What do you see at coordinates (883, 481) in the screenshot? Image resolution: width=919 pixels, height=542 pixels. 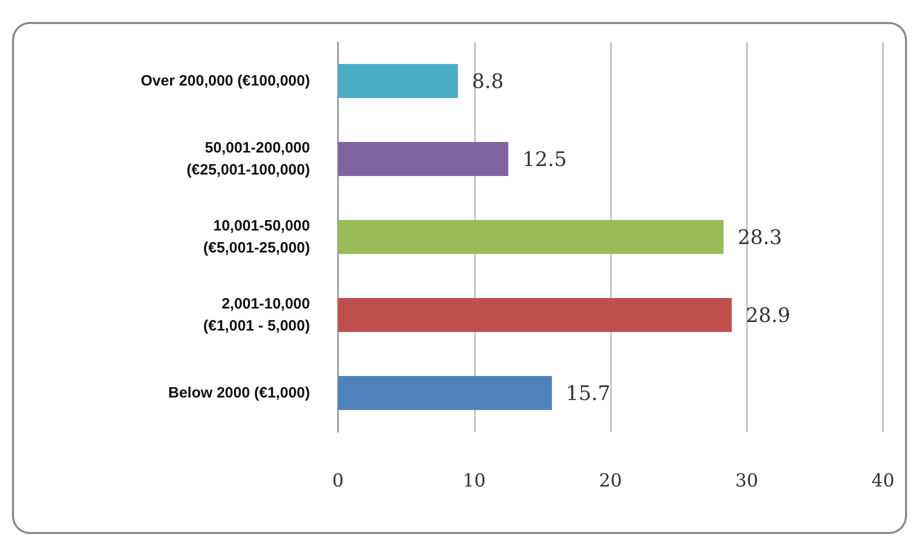 I see `x-tick-label: 40` at bounding box center [883, 481].